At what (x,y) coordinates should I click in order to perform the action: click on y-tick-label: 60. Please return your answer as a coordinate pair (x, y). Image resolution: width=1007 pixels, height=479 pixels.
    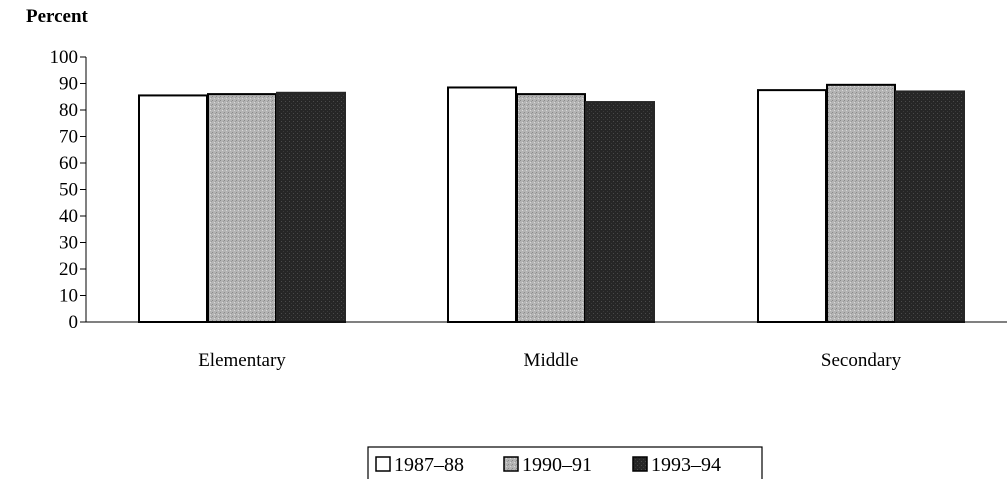
    Looking at the image, I should click on (68, 163).